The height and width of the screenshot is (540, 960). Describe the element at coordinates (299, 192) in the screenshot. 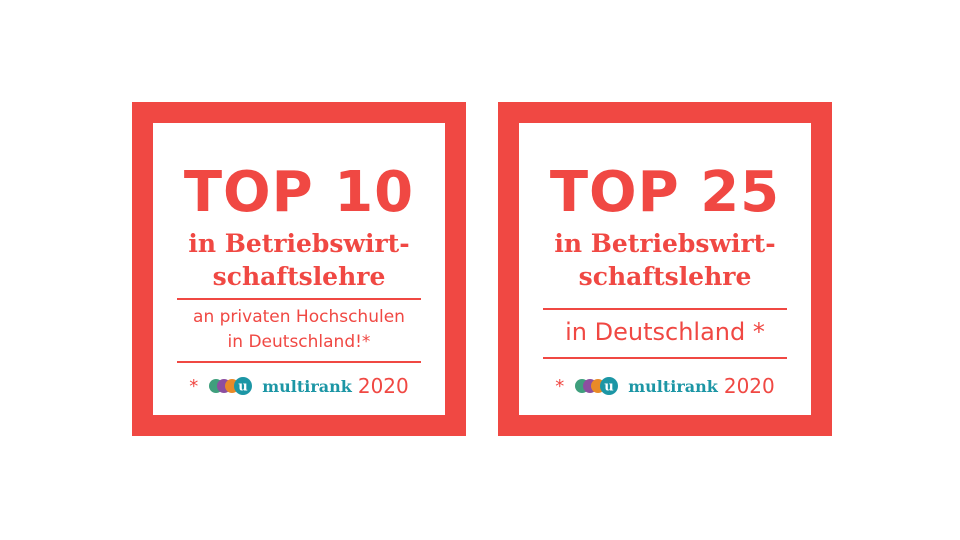

I see `badge-headline: TOP 10` at that location.